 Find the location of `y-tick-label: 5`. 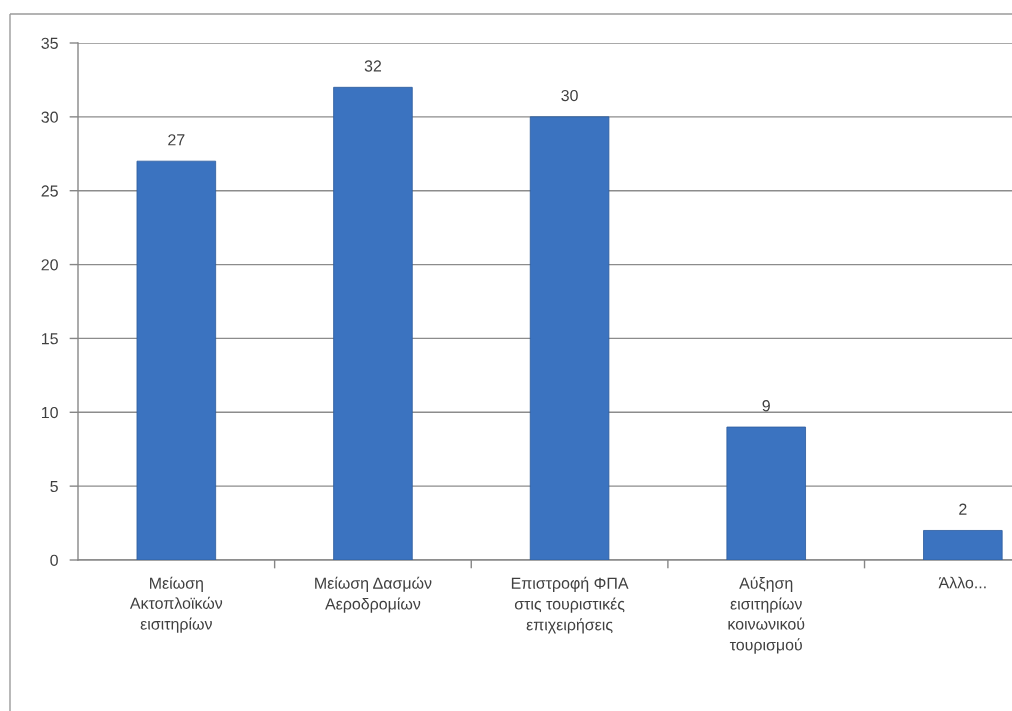

y-tick-label: 5 is located at coordinates (54, 486).